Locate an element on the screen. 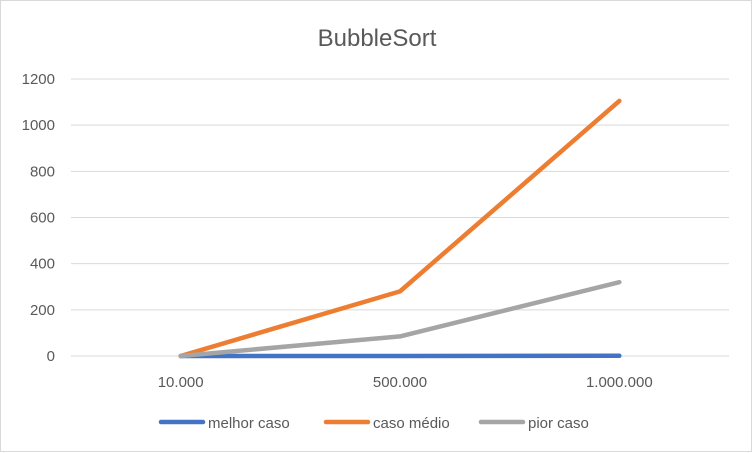 The height and width of the screenshot is (453, 752). legend-label: caso médio is located at coordinates (411, 423).